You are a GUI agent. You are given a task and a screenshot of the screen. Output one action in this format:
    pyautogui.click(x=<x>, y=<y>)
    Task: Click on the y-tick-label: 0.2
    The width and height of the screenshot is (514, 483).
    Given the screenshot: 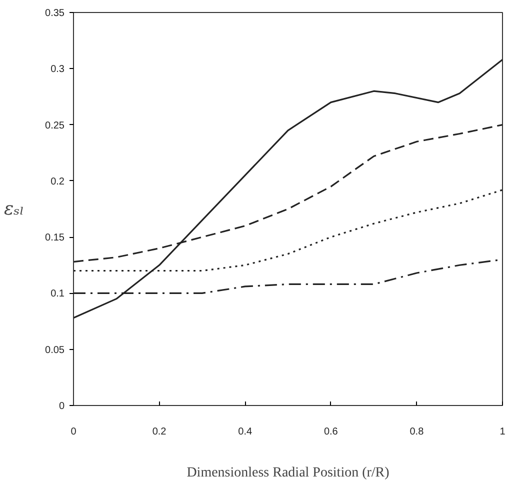 What is the action you would take?
    pyautogui.click(x=57, y=182)
    